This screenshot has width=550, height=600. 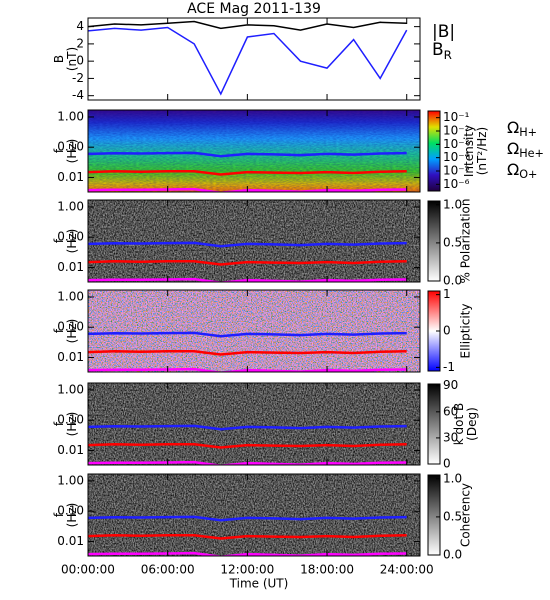 What do you see at coordinates (72, 59) in the screenshot?
I see `y-axis-label: (nT)` at bounding box center [72, 59].